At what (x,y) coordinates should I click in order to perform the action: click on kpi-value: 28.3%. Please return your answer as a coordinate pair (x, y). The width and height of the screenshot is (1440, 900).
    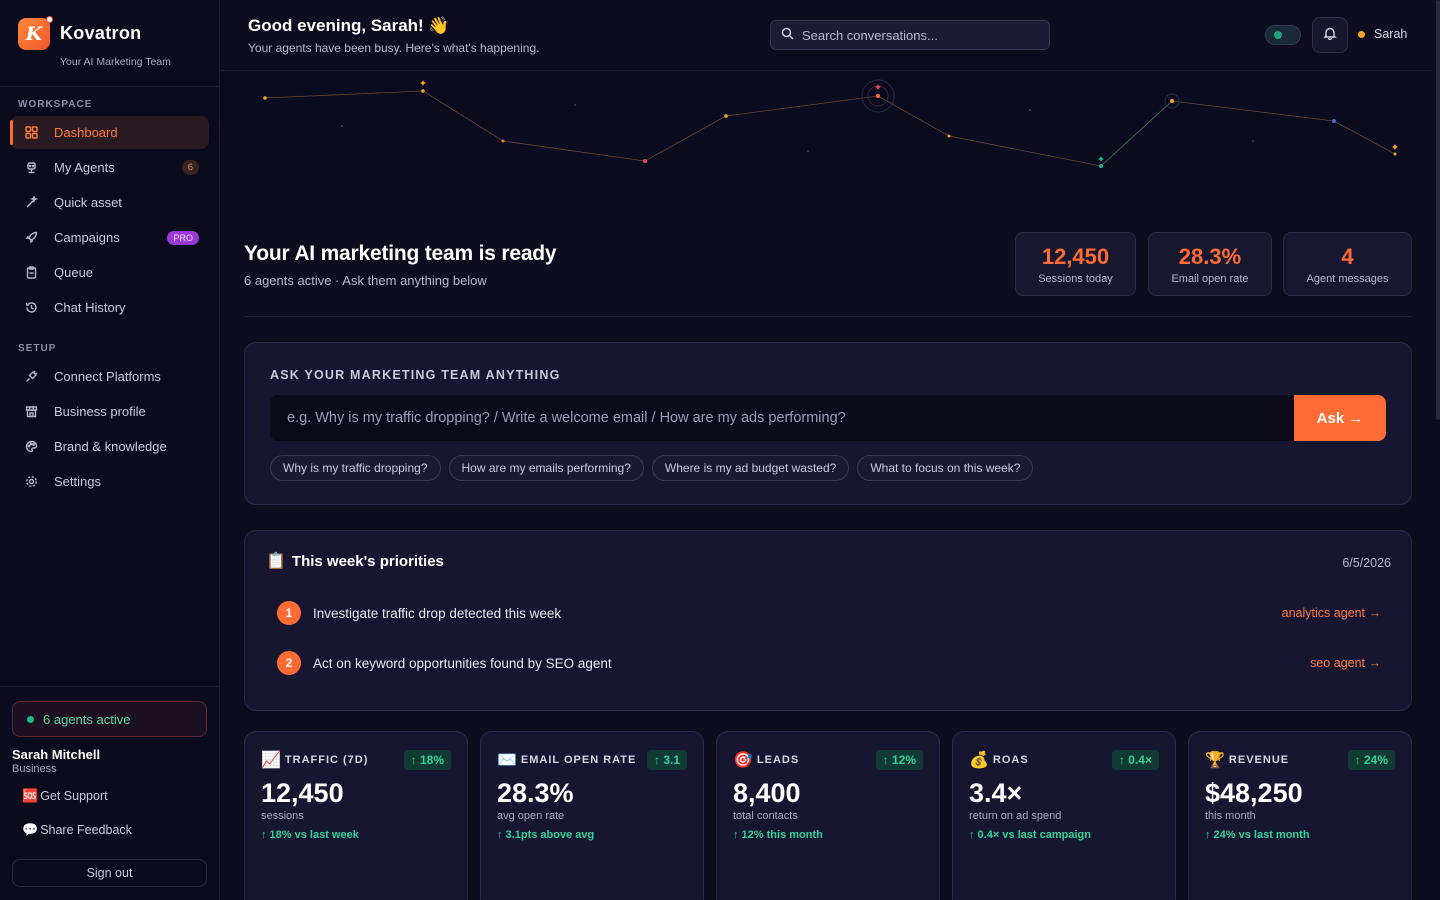
    Looking at the image, I should click on (535, 793).